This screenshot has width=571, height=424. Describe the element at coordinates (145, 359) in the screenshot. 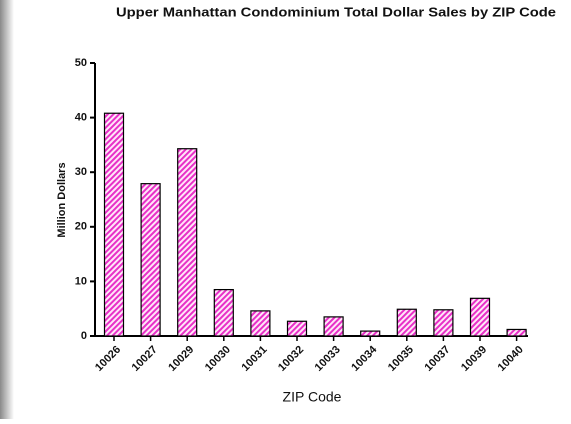

I see `x-tick-label: 10027` at that location.